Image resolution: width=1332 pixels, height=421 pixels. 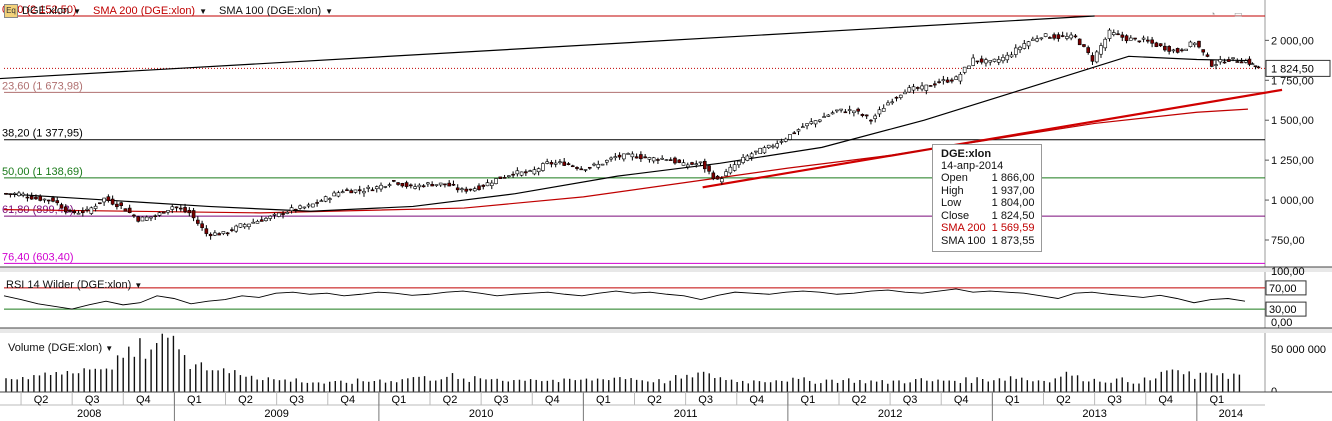 I want to click on sma100-legend: SMA 100 (DGE:xlon), so click(x=270, y=11).